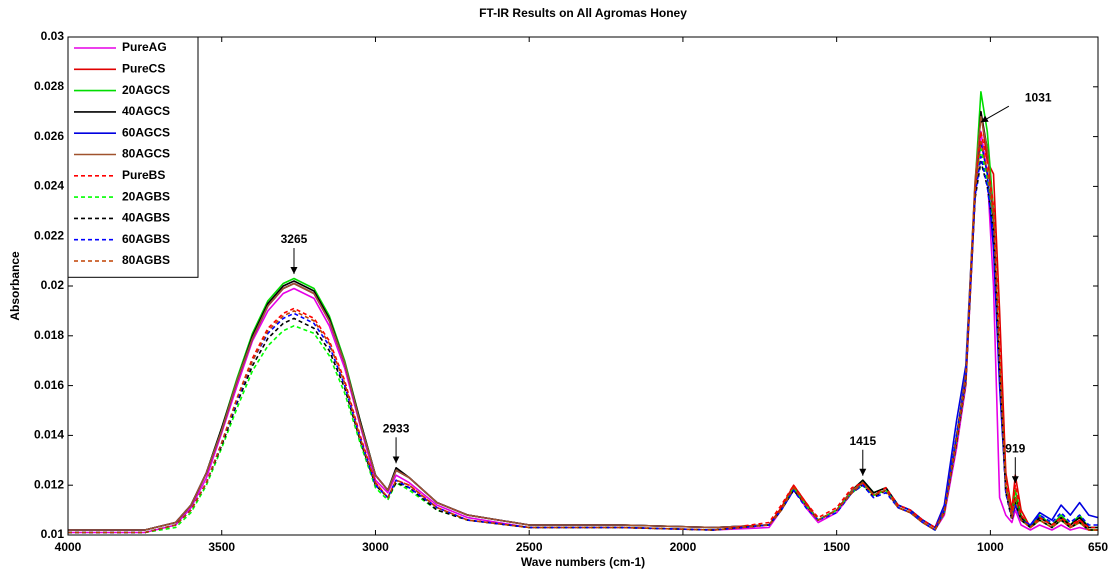 The width and height of the screenshot is (1114, 574). Describe the element at coordinates (862, 441) in the screenshot. I see `annotation-label: 1415` at that location.